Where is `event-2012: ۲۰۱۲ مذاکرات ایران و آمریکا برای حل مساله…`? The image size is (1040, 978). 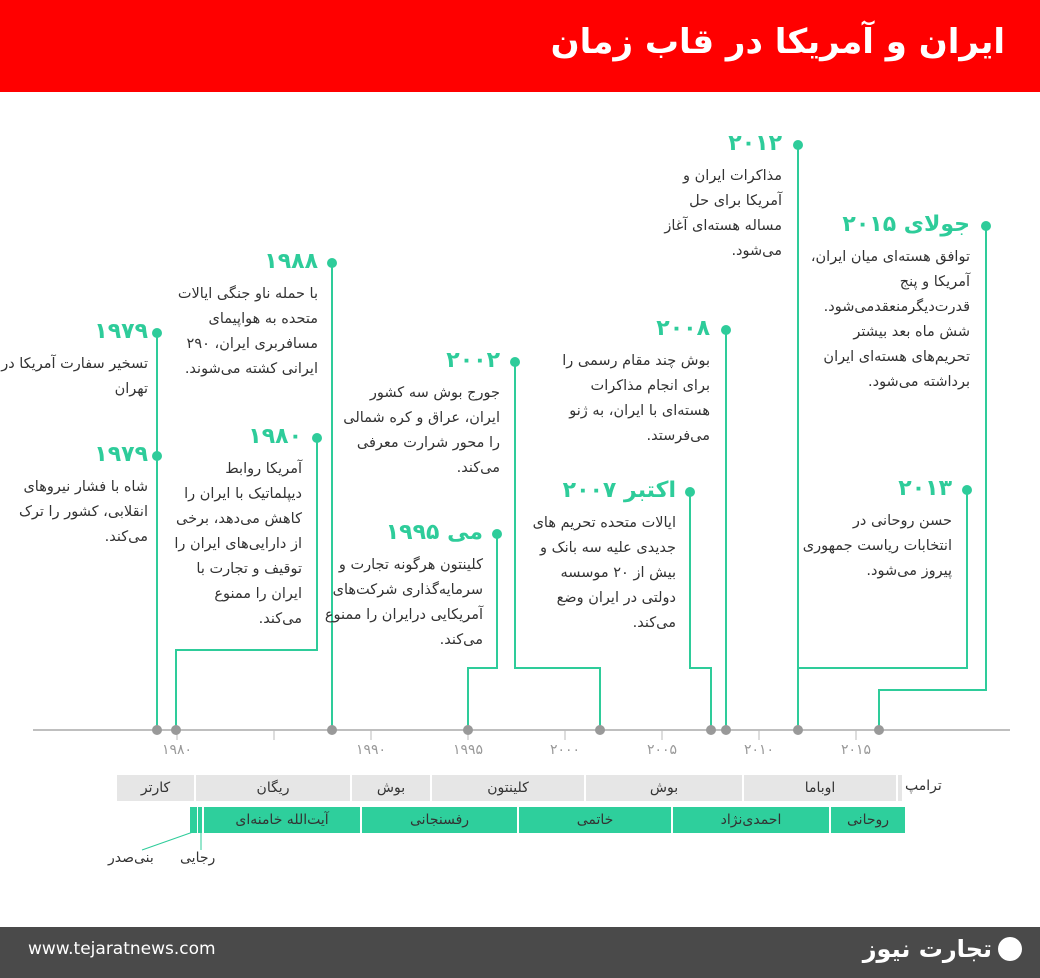 event-2012: ۲۰۱۲ مذاکرات ایران و آمریکا برای حل مساله… is located at coordinates (723, 195).